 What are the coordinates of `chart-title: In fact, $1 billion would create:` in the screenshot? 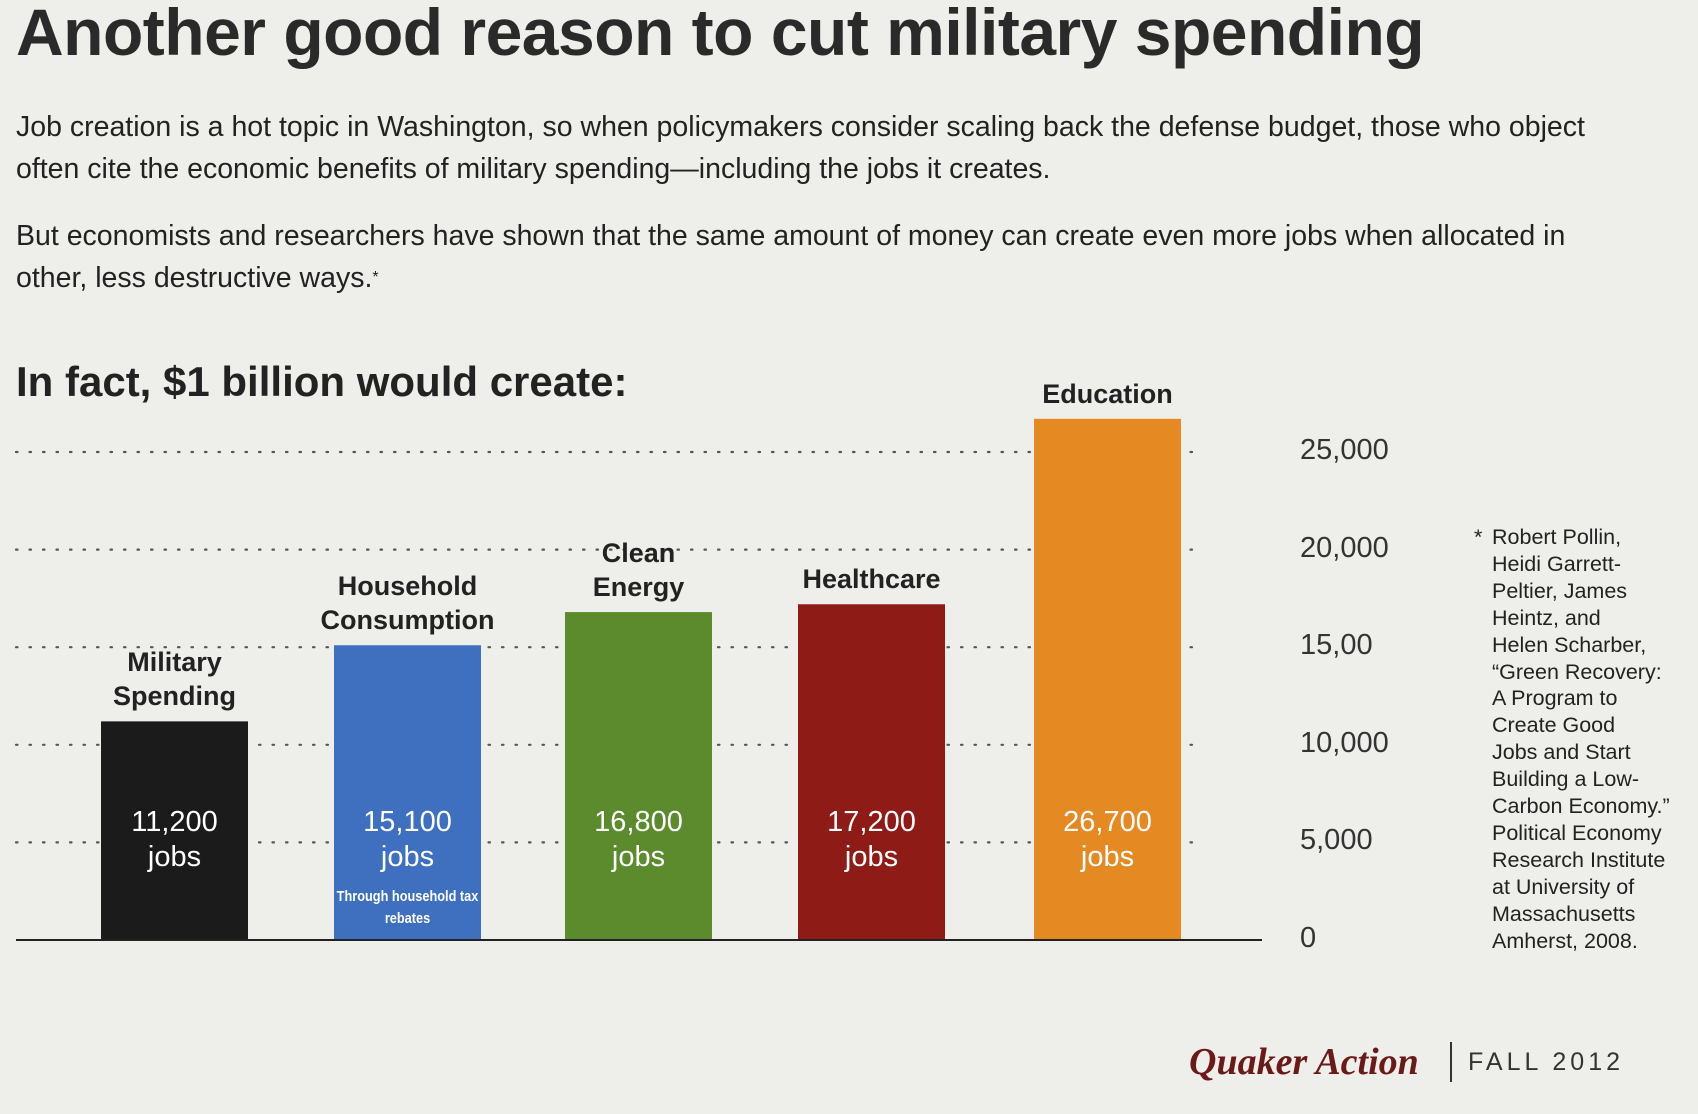 It's located at (322, 381).